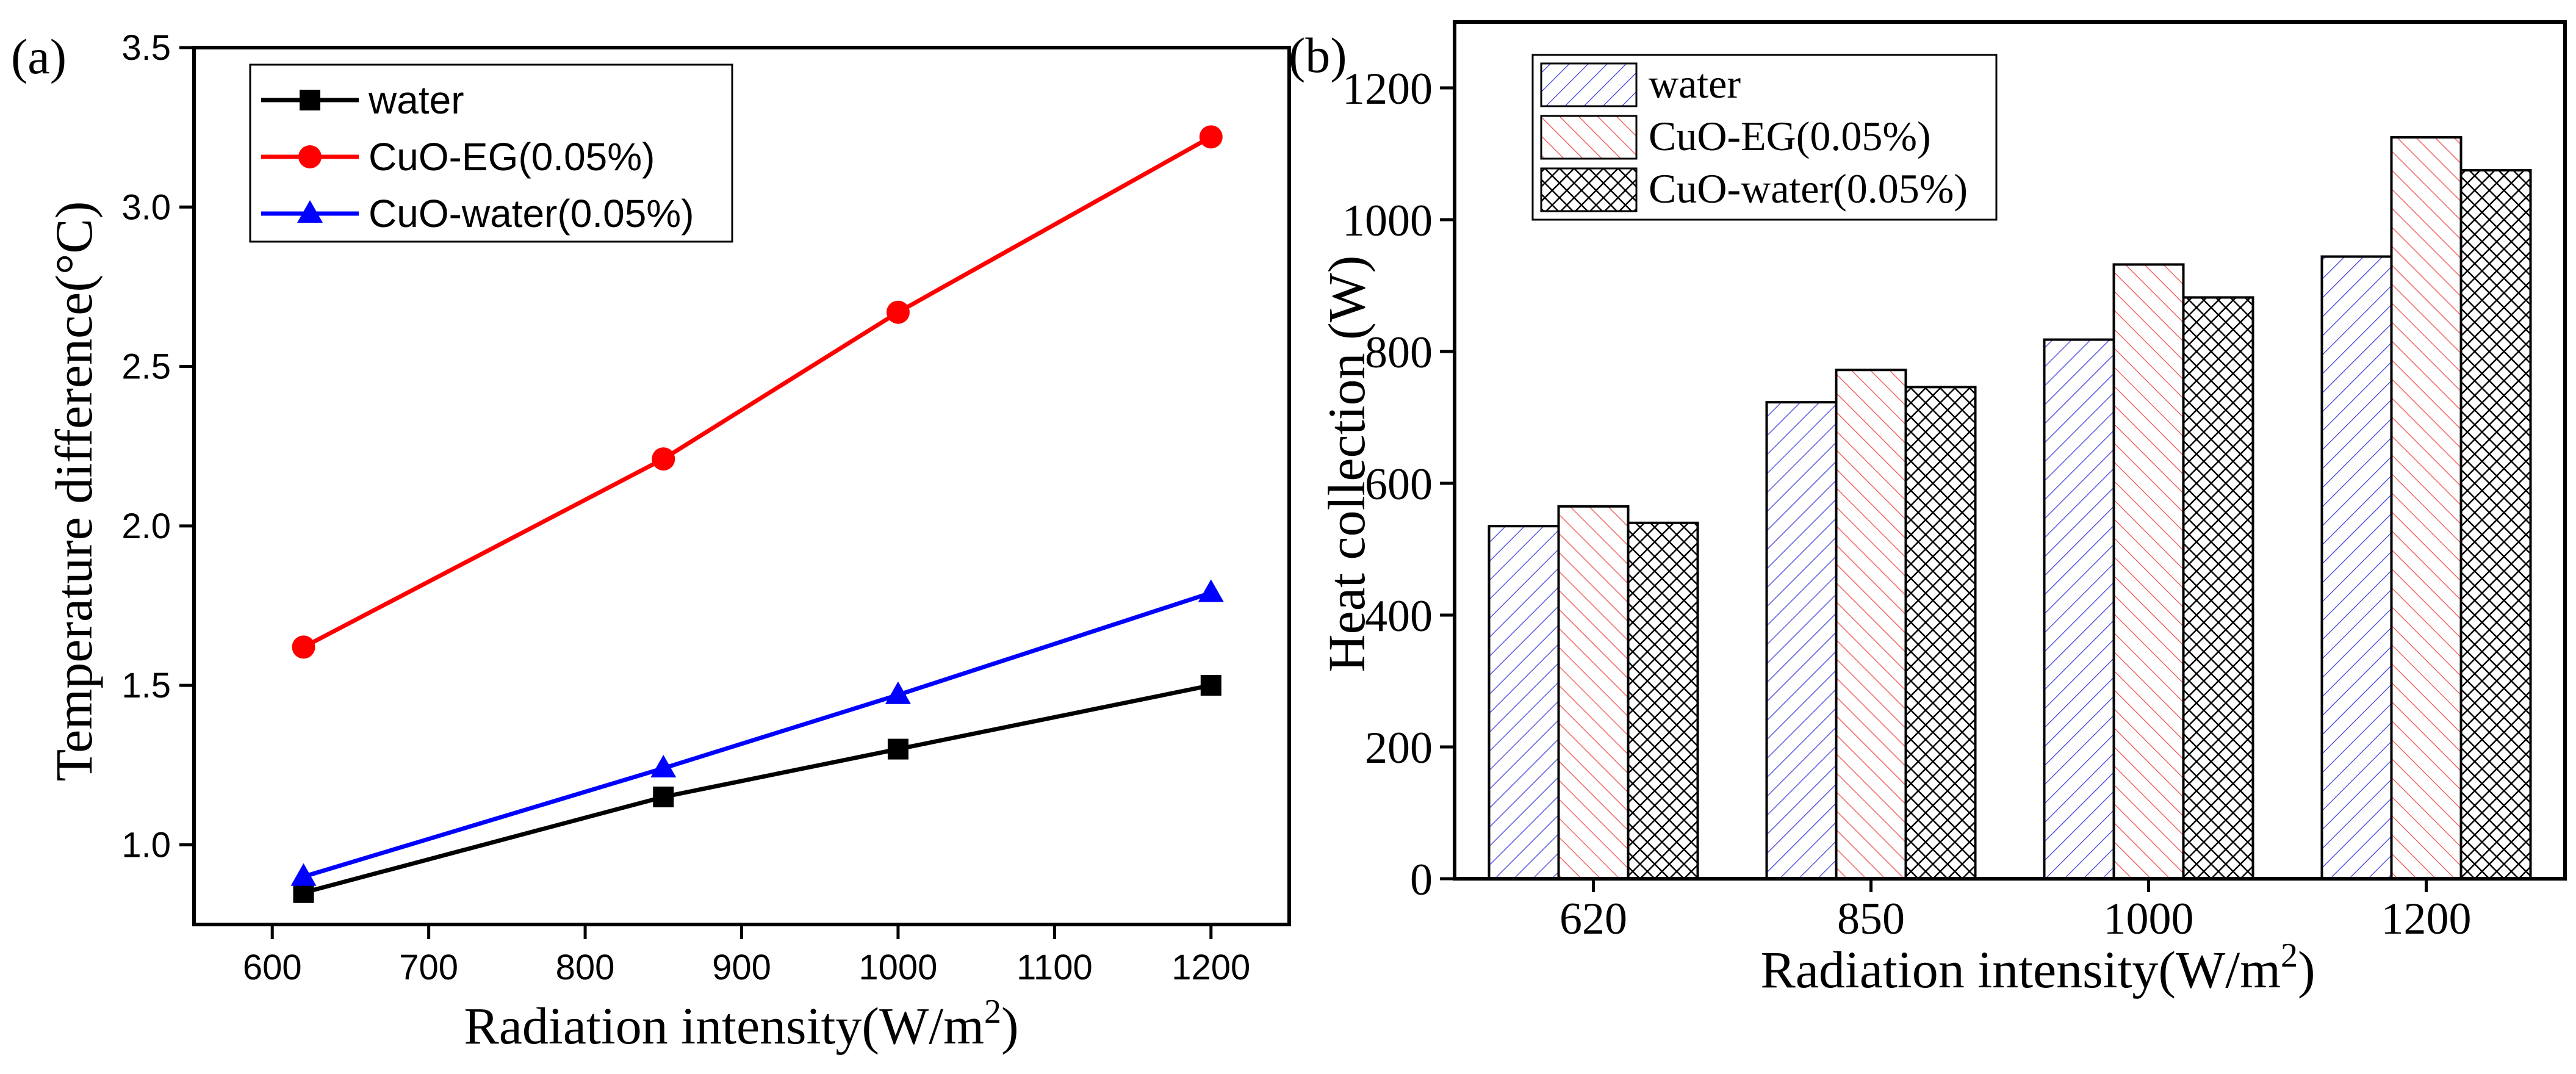 The image size is (2576, 1074). Describe the element at coordinates (585, 968) in the screenshot. I see `x-tick-label-a: 800` at that location.